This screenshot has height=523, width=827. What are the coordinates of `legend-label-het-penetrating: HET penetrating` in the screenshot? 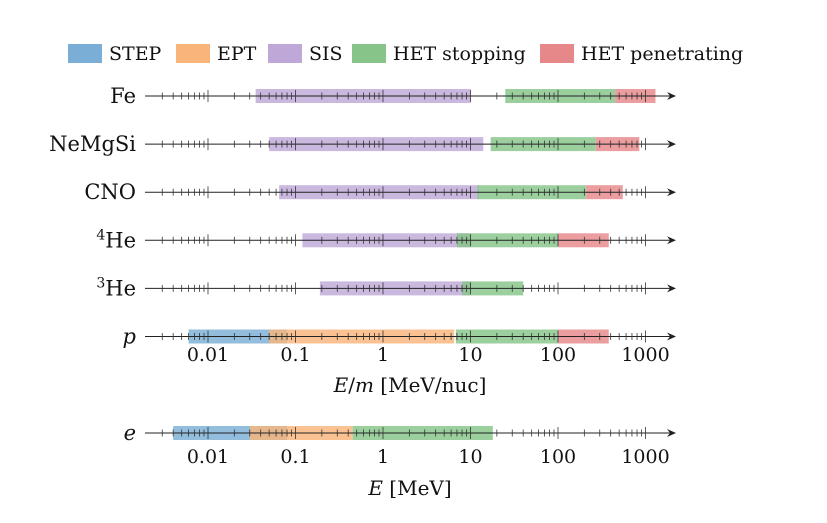 It's located at (662, 54).